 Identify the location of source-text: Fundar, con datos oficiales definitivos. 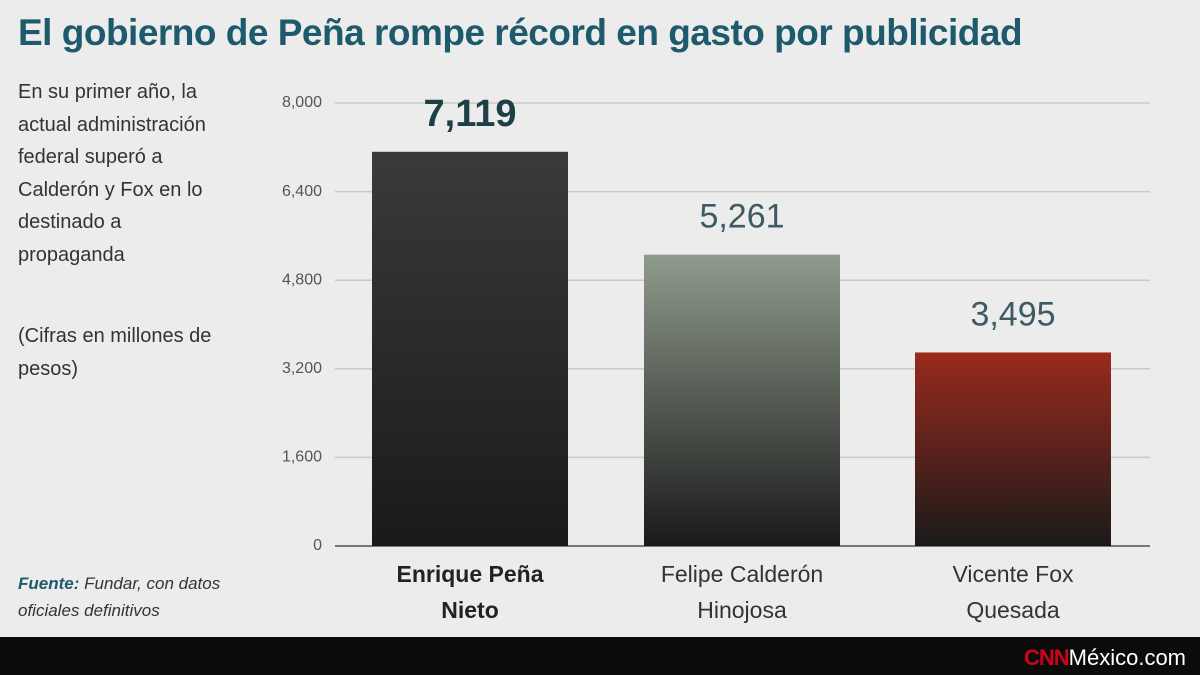
(119, 597).